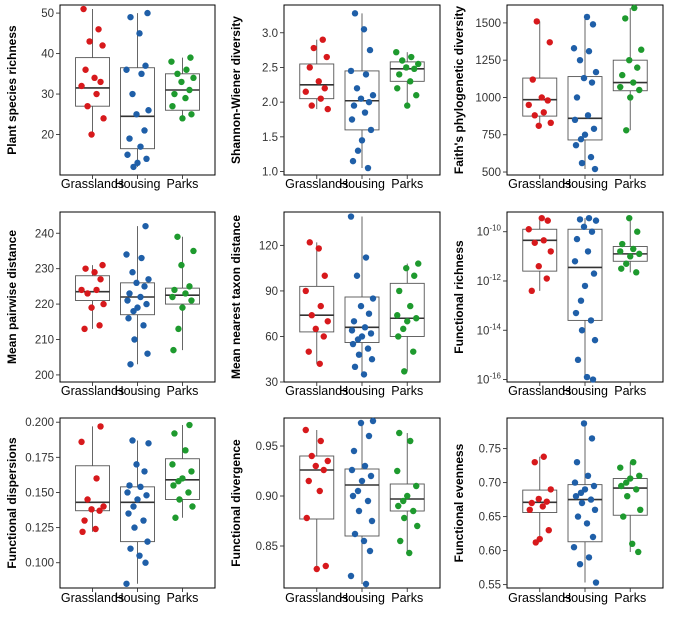  I want to click on y-tick-label: 1000, so click(488, 98).